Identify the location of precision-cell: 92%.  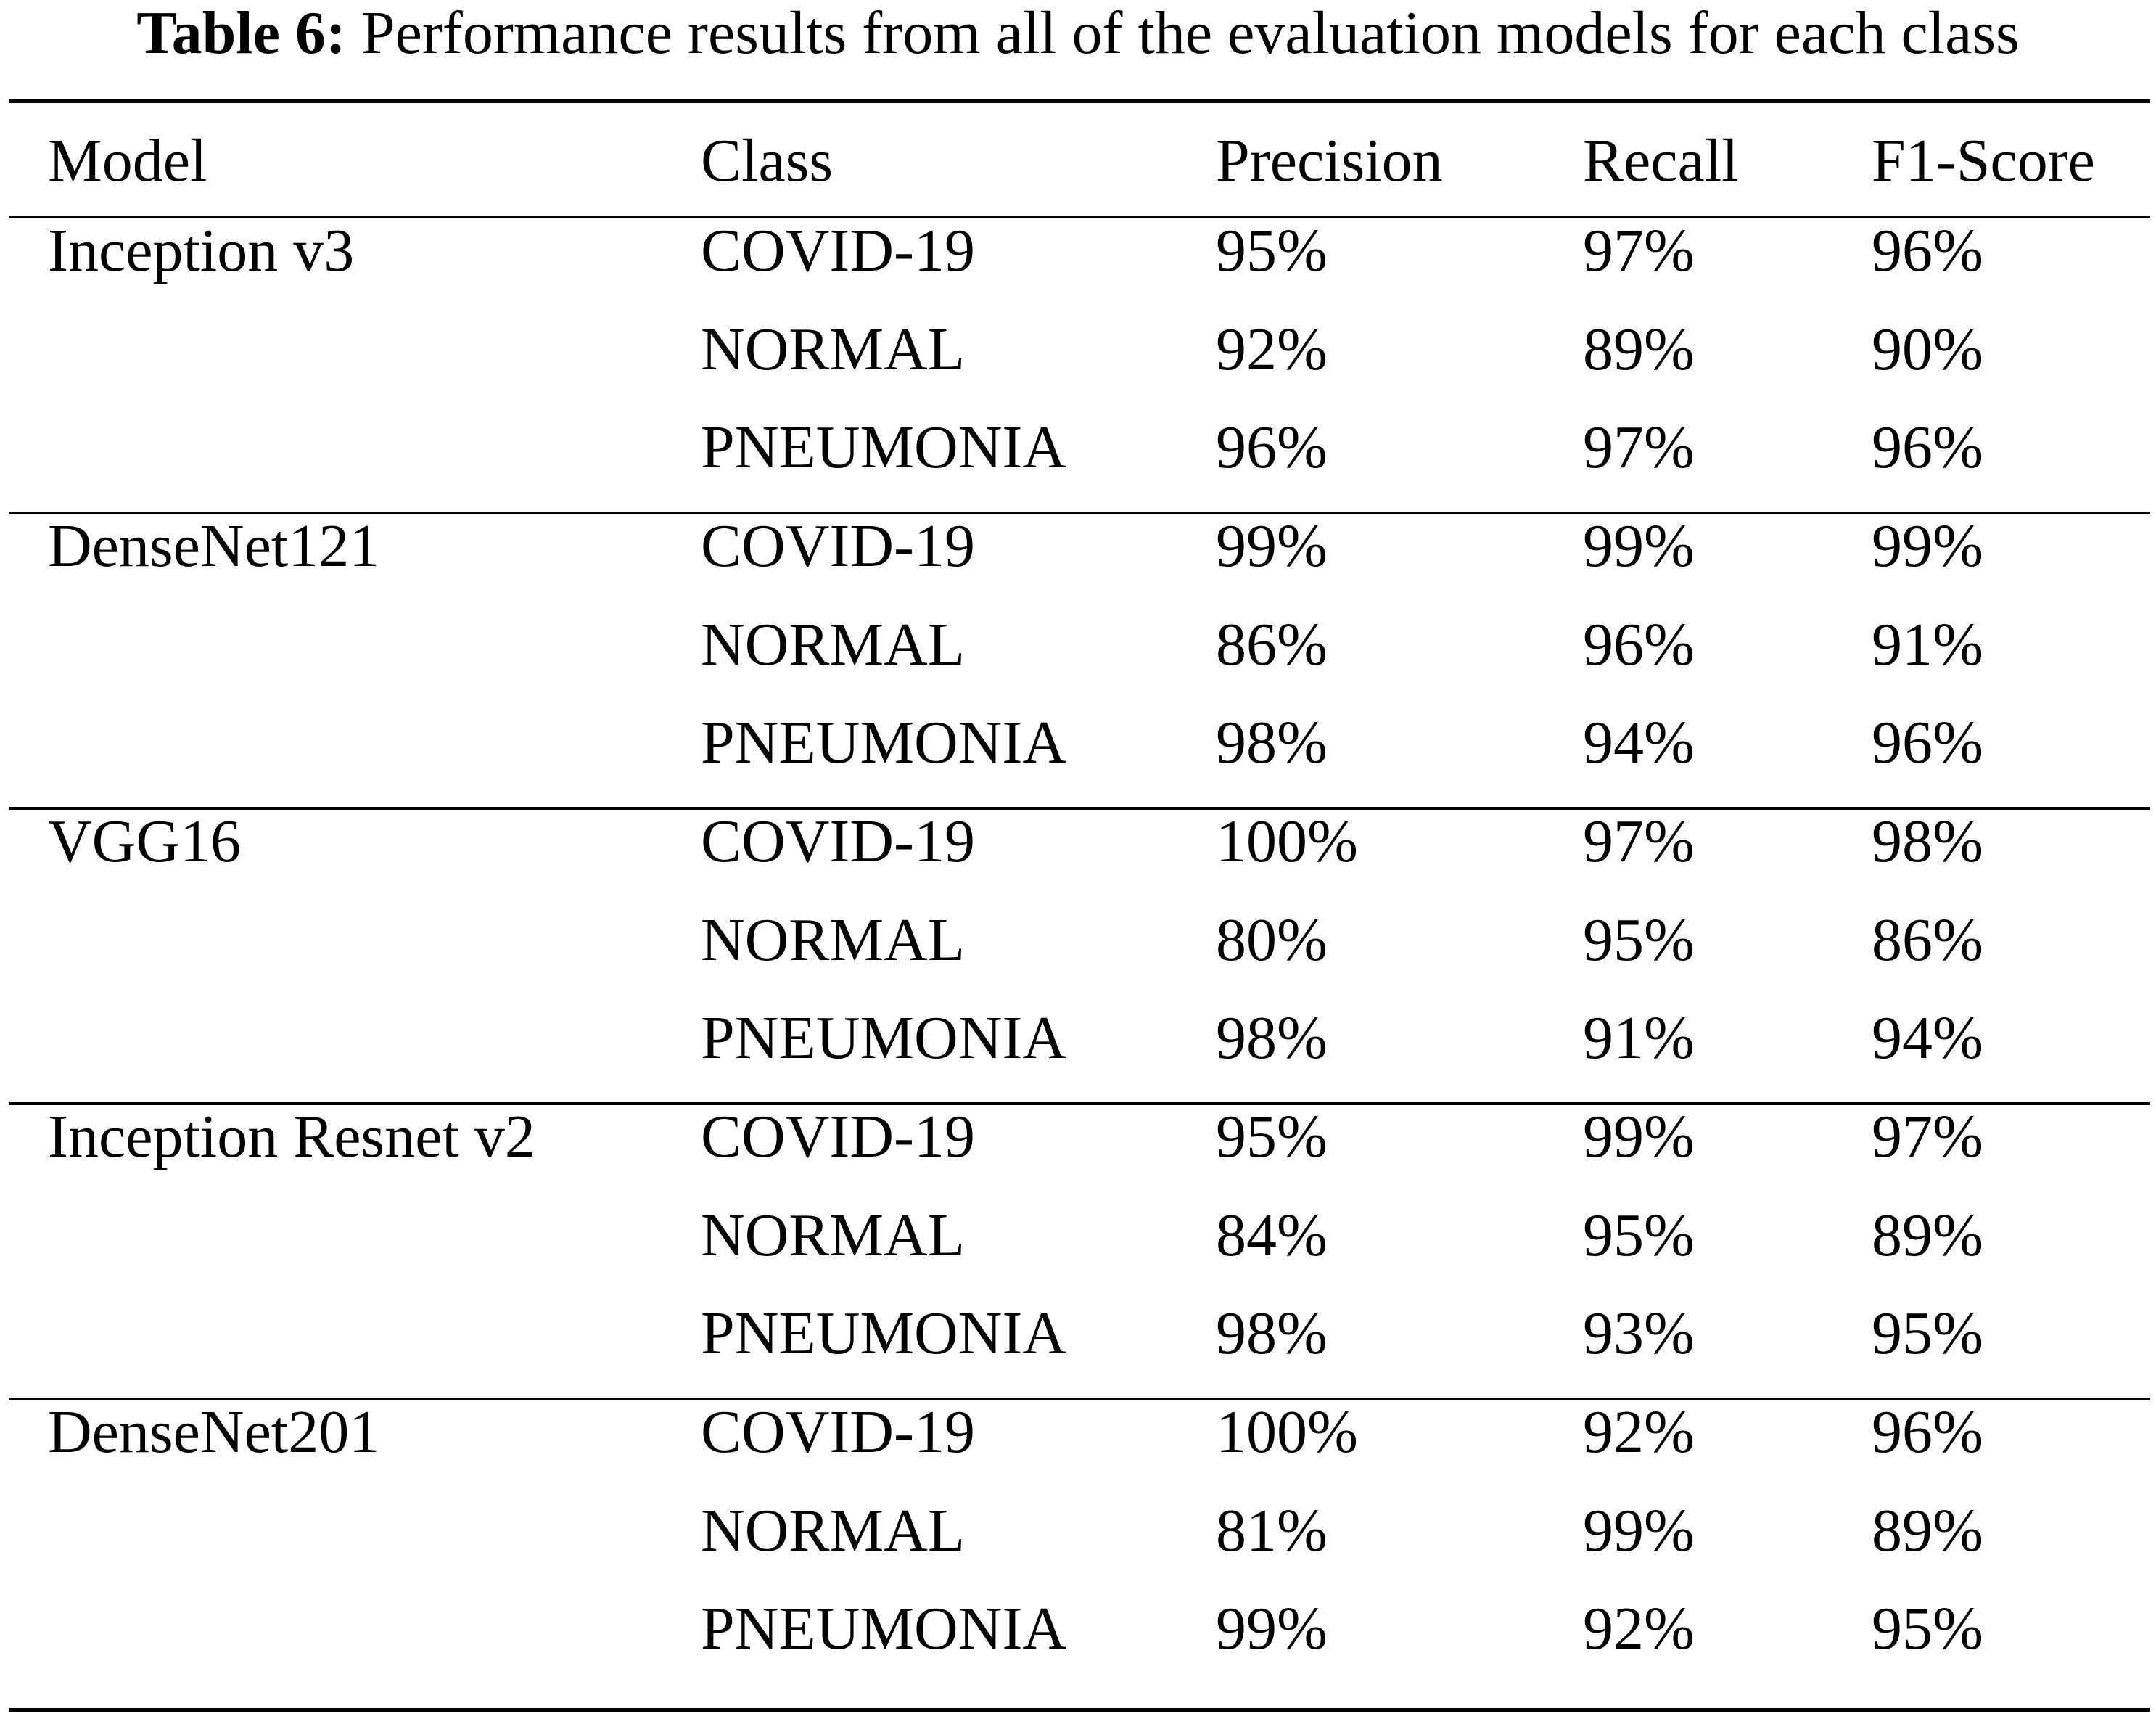
(1272, 349).